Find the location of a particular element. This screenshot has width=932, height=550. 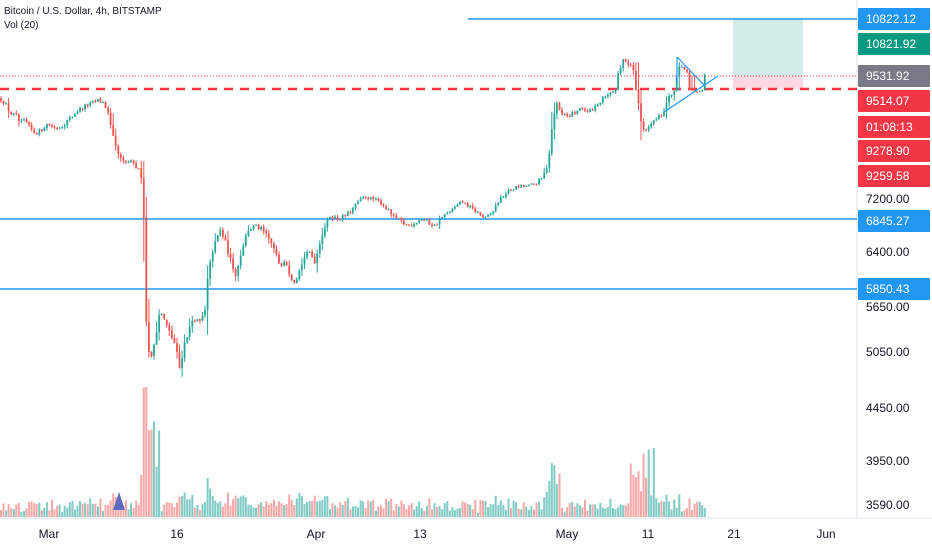

stop-zone-box is located at coordinates (768, 82).